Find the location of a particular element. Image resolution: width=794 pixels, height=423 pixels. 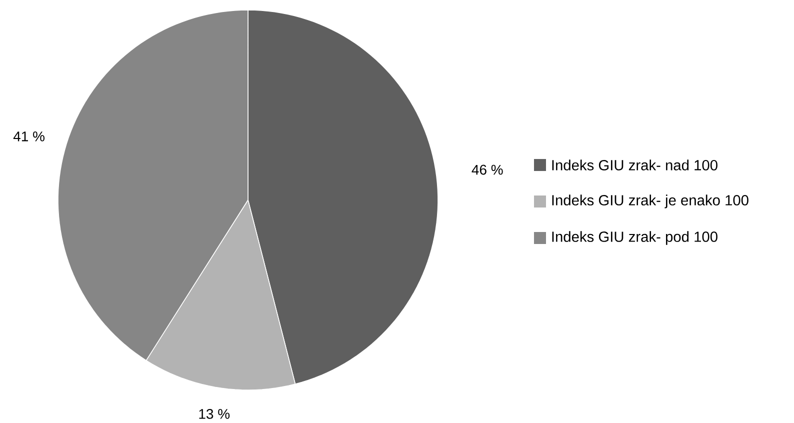

legend-label: Indeks GIU zrak- je enako 100 is located at coordinates (650, 201).